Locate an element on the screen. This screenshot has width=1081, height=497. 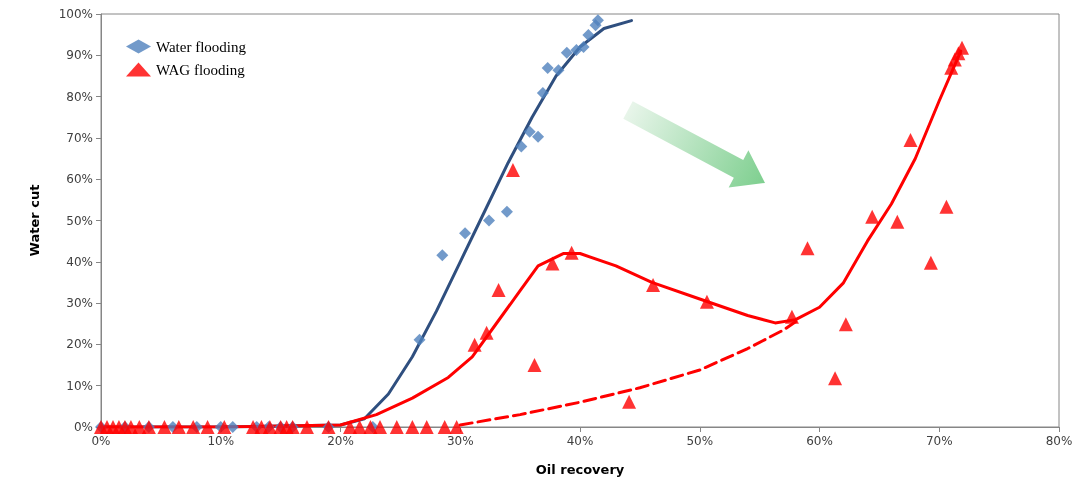
x-tick-label: 50% is located at coordinates (700, 441).